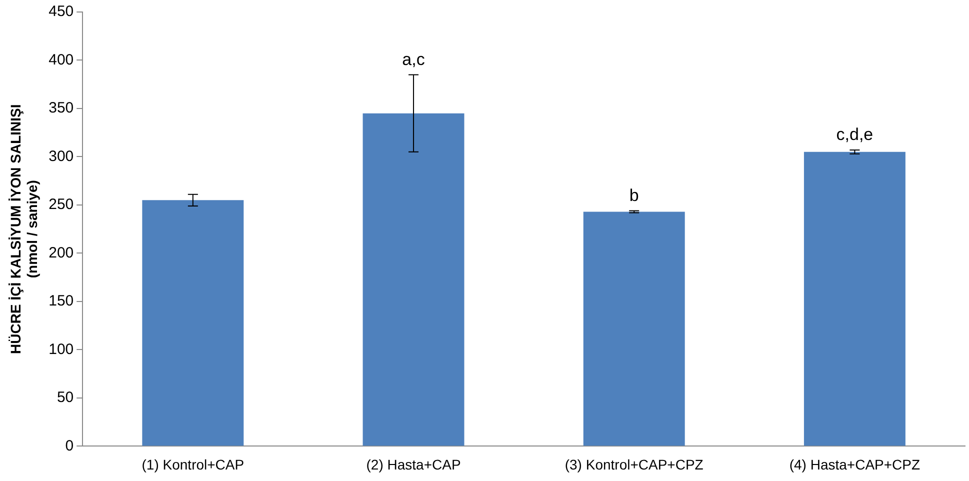 This screenshot has width=969, height=481. I want to click on y-tick-label: 100, so click(61, 349).